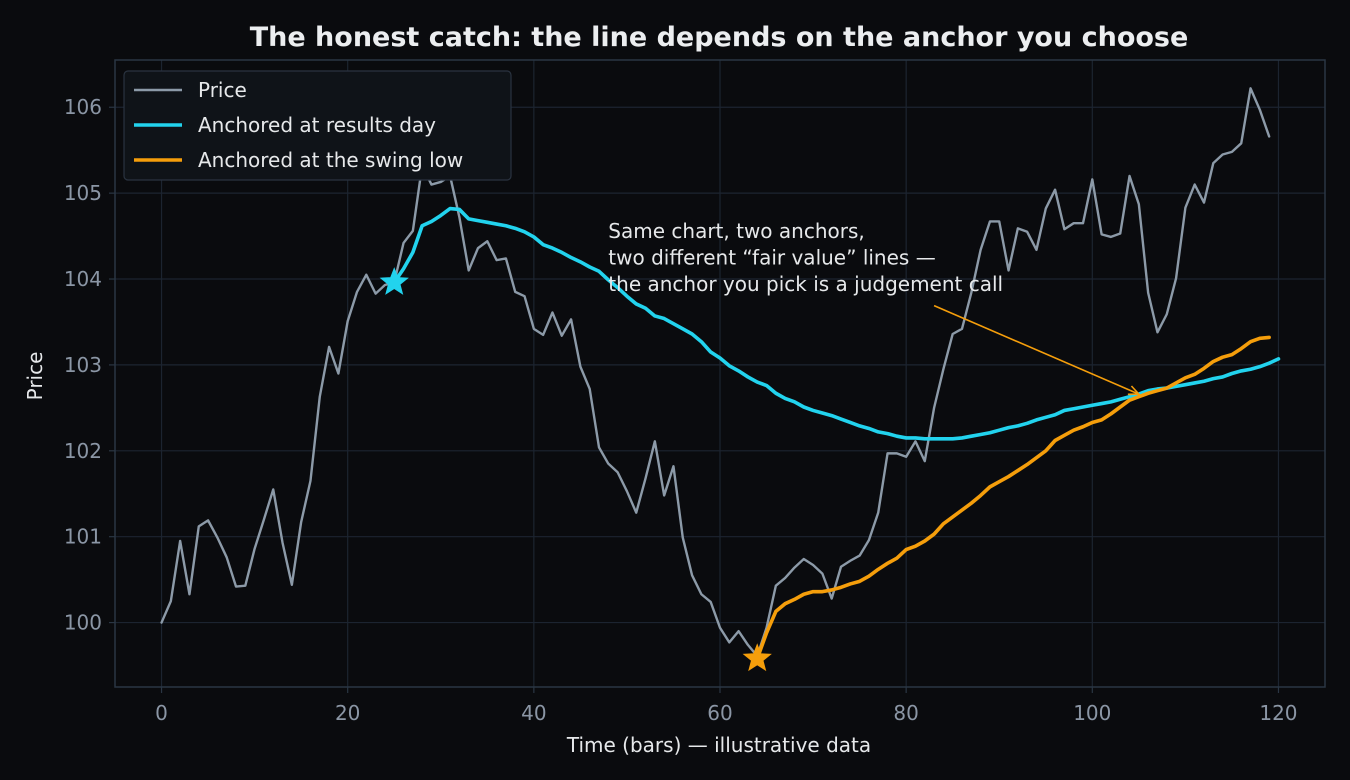 The width and height of the screenshot is (1350, 780). I want to click on legend-box, so click(317, 125).